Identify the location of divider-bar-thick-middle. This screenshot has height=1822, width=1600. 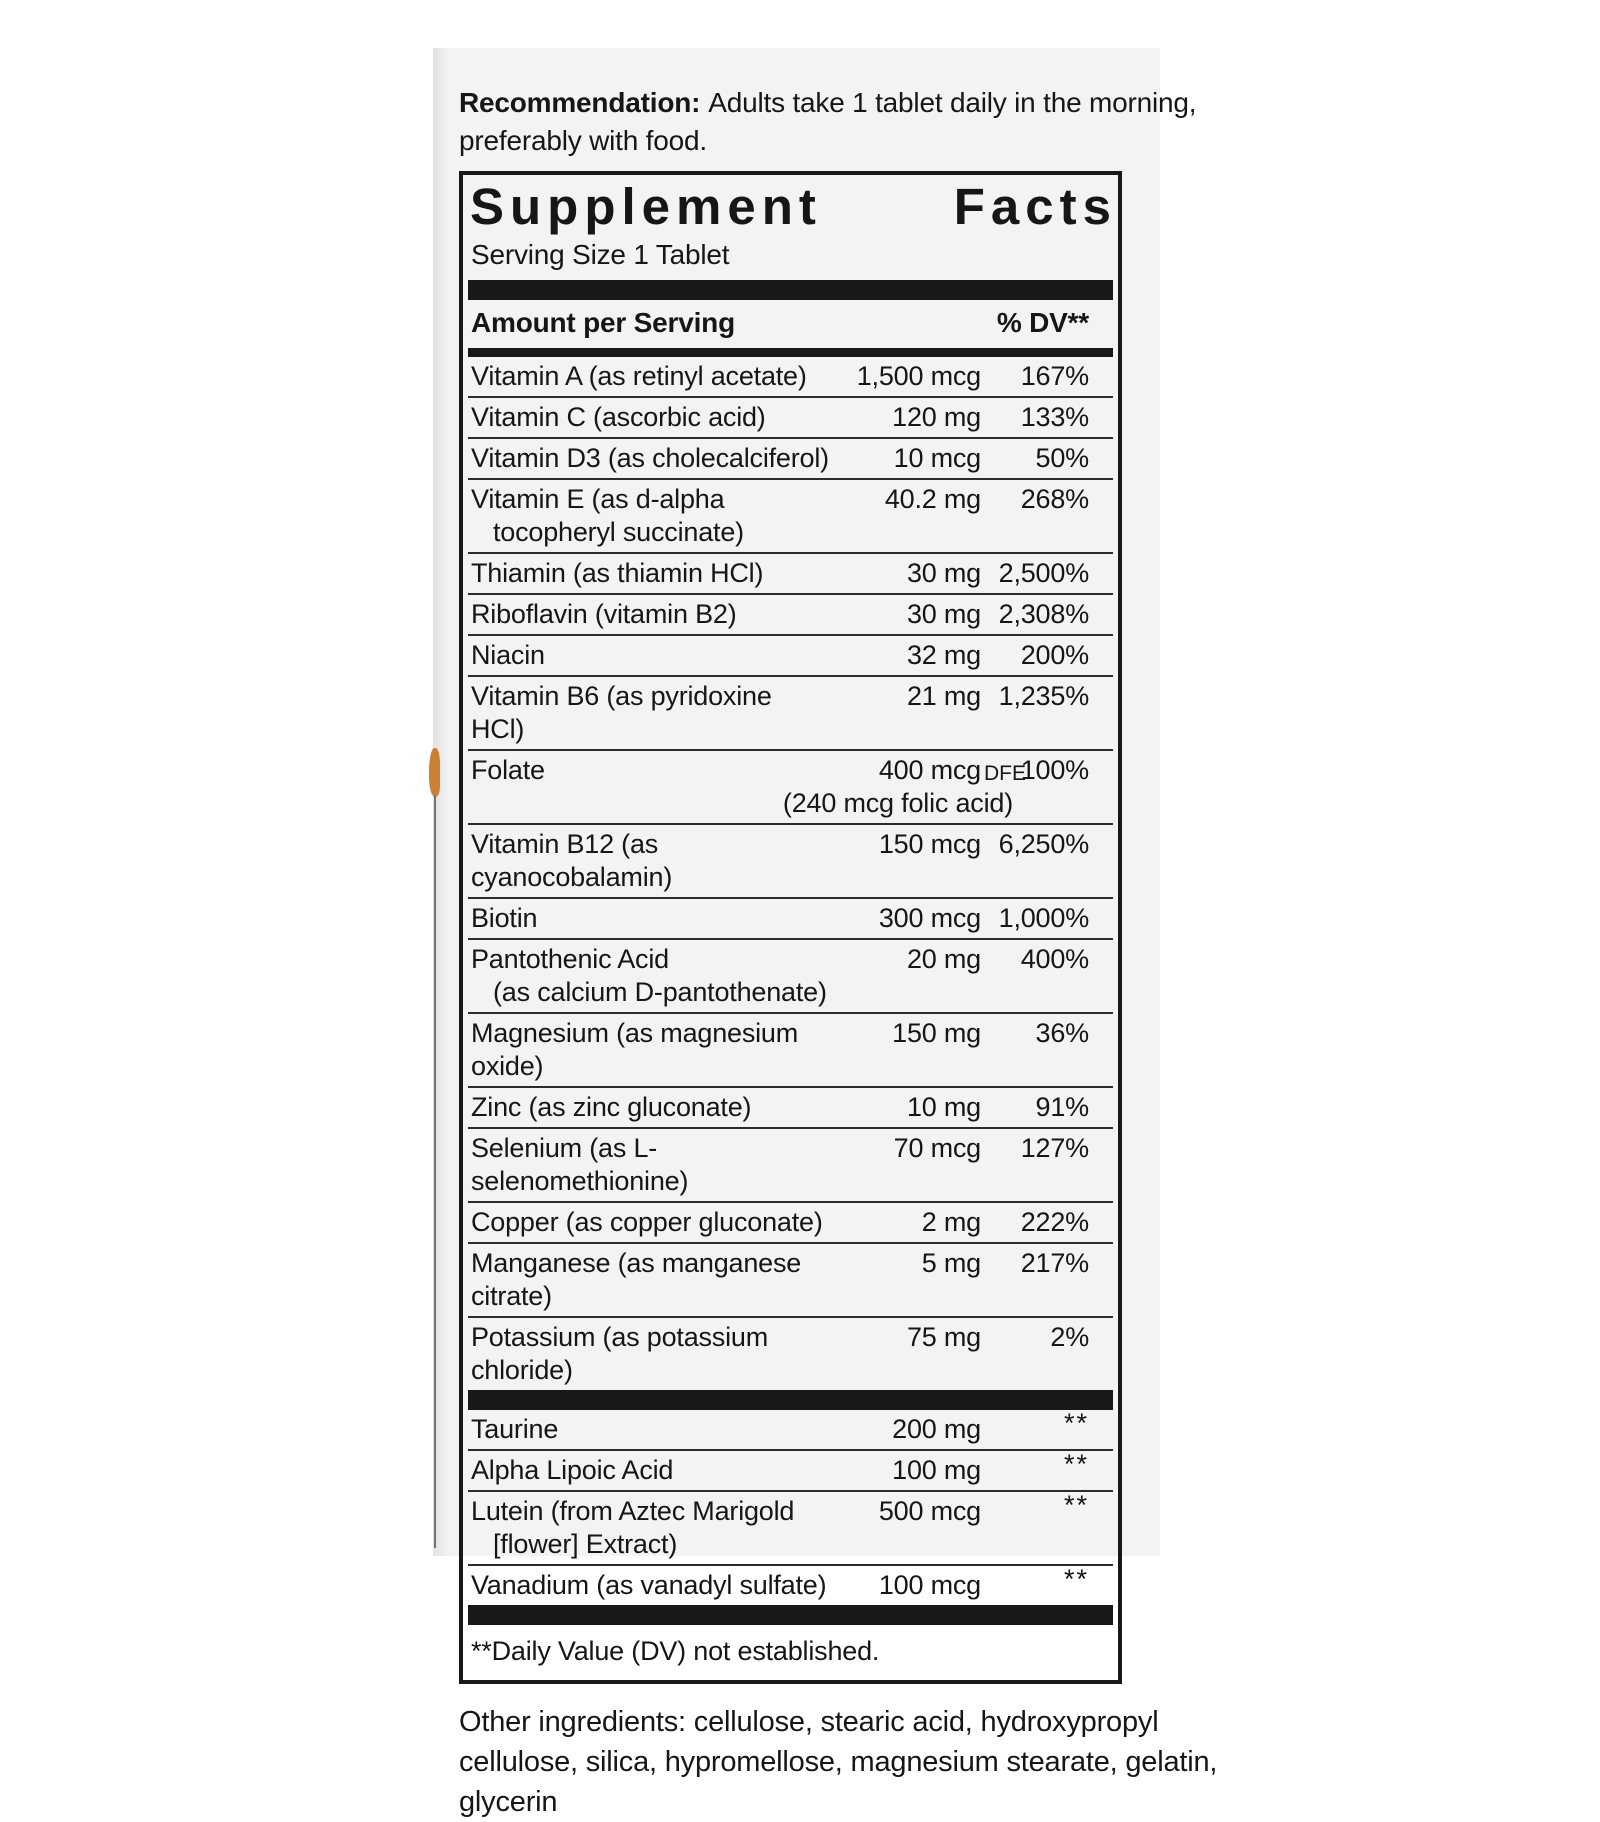
(790, 1400).